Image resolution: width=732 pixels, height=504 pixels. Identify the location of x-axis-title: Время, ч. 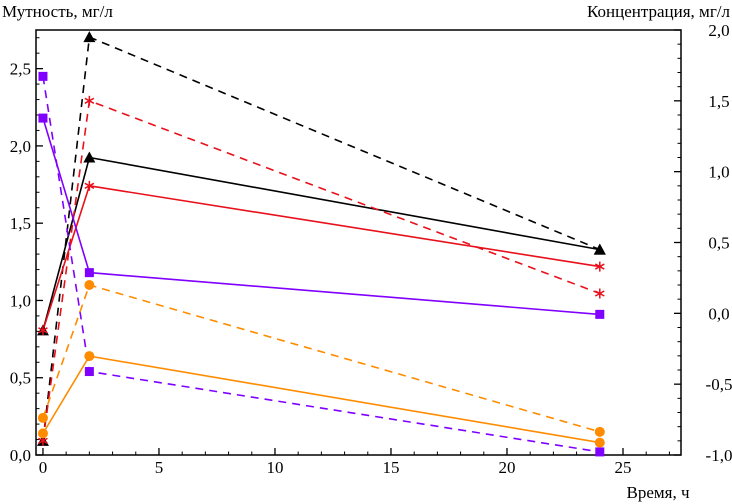
(657, 492).